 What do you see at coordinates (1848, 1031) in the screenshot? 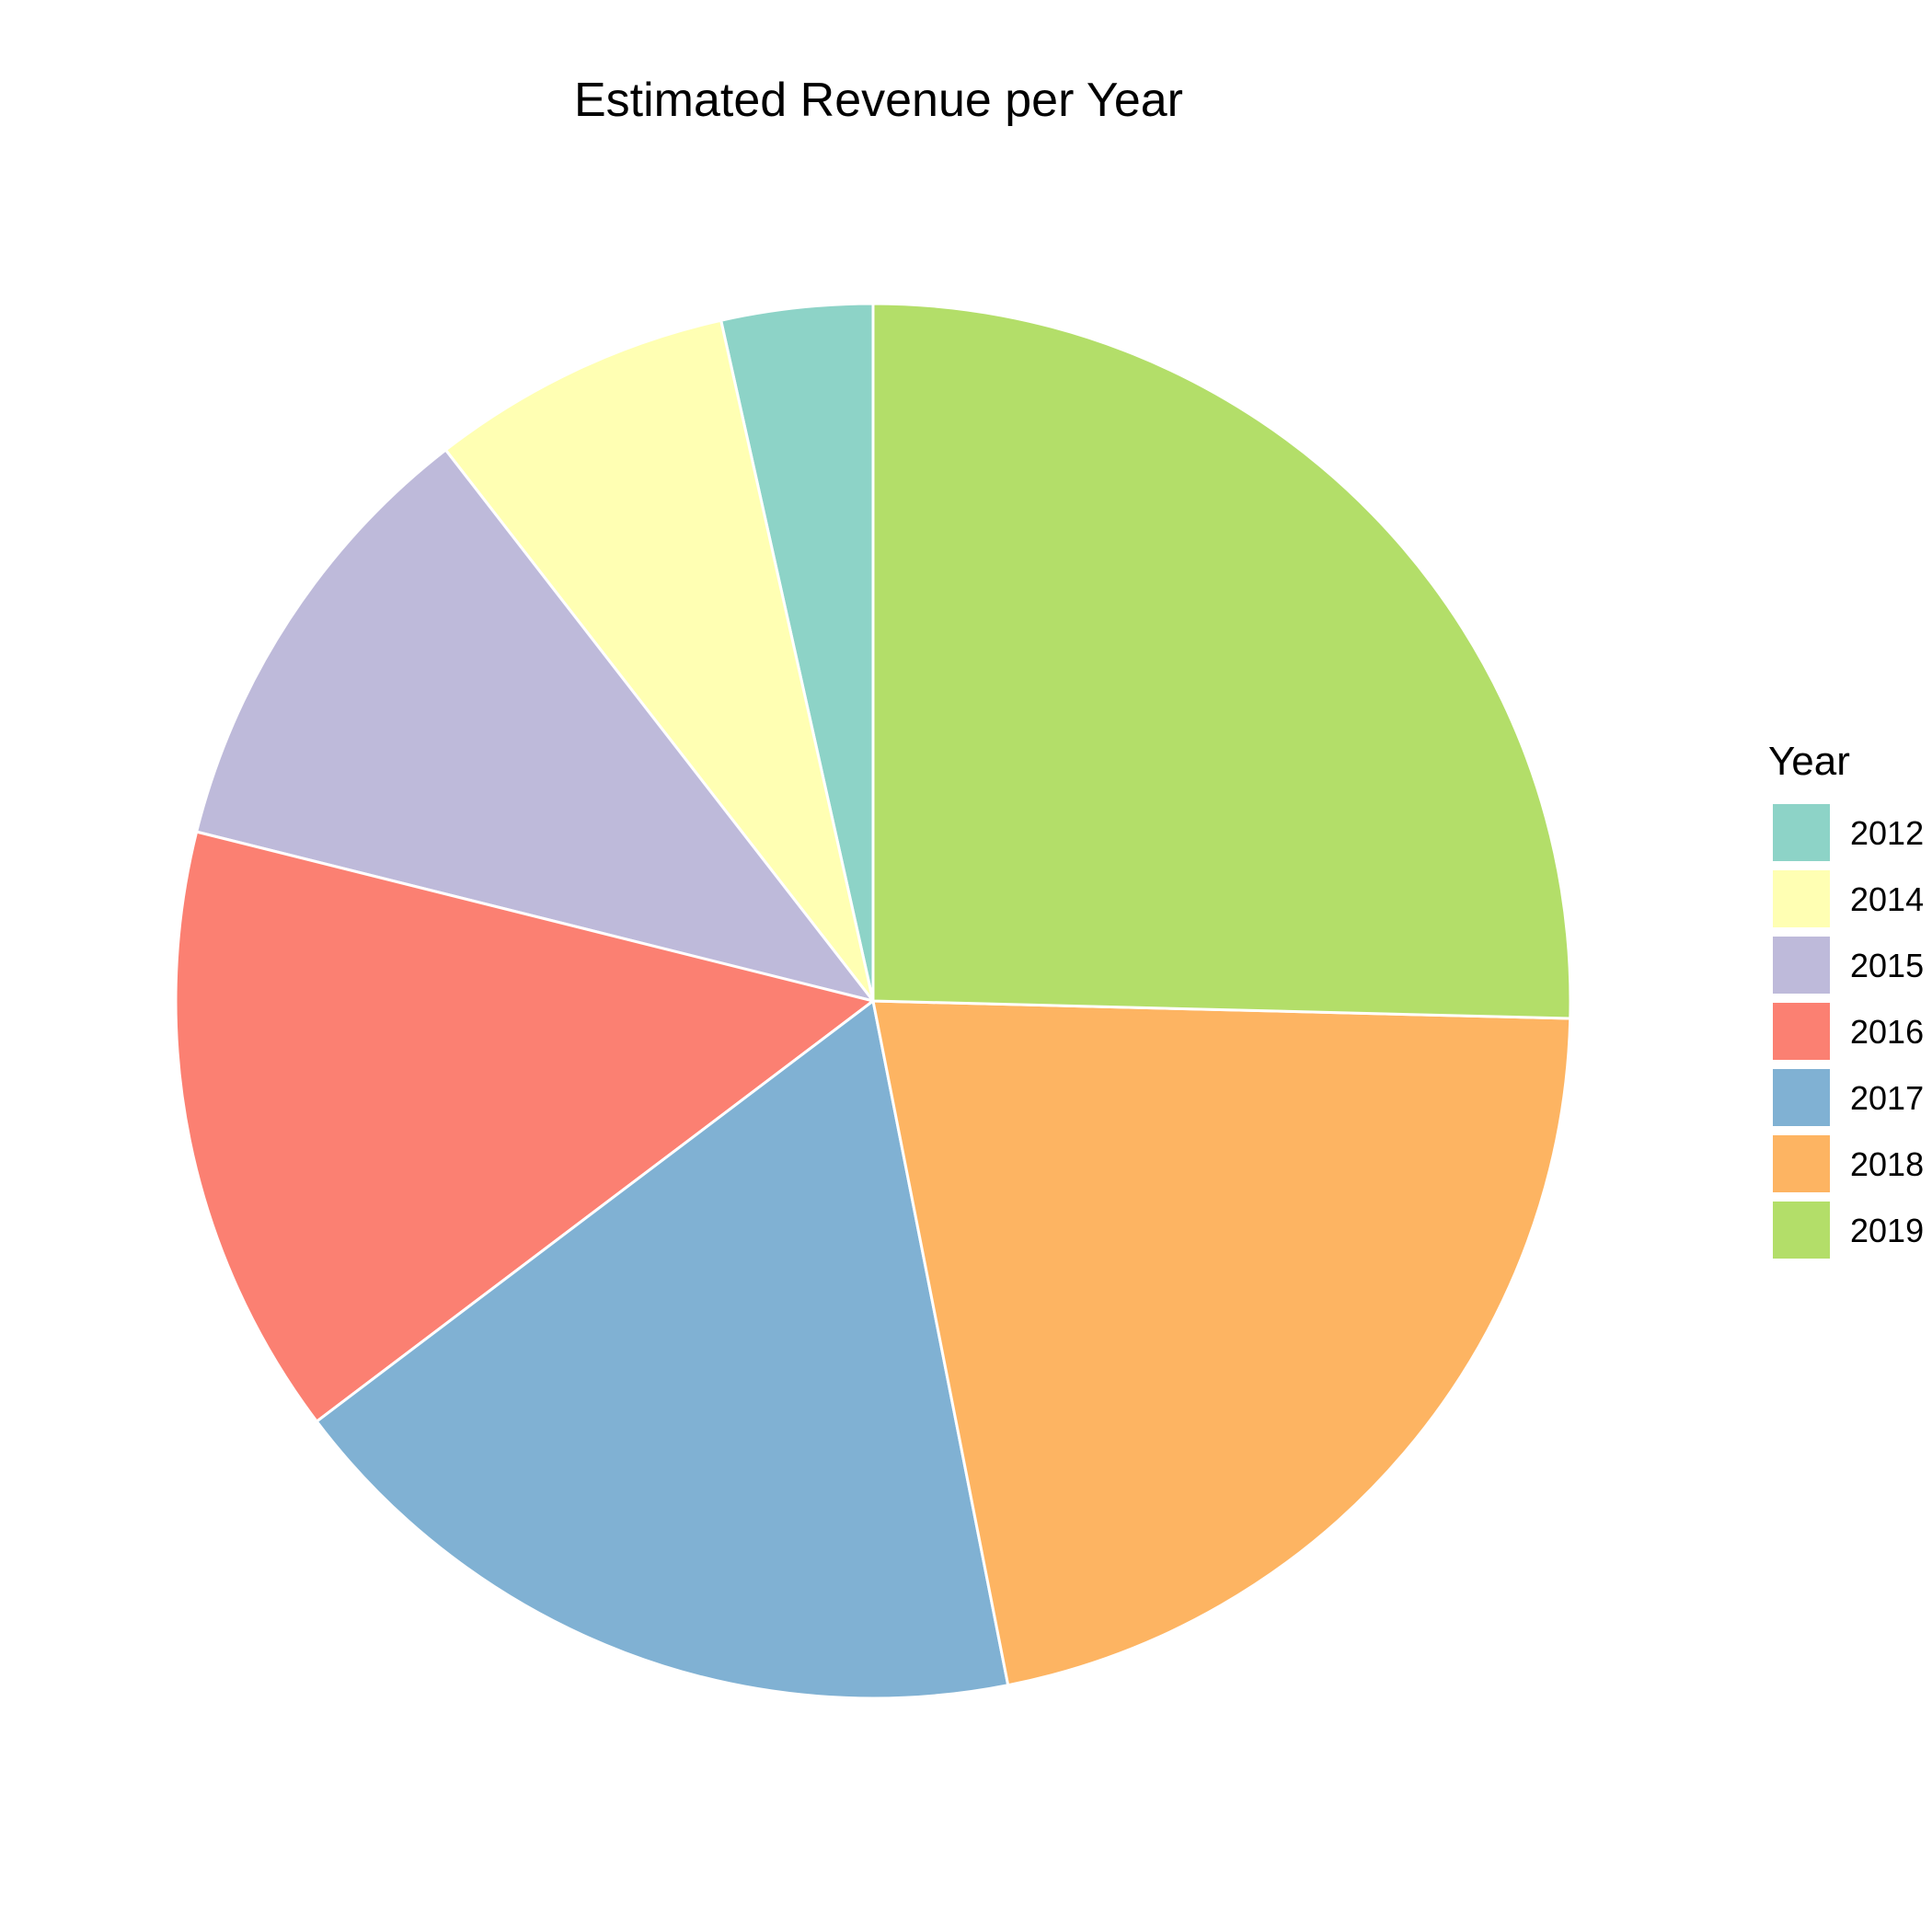
I see `legend-items: 2012 2014 2015 2016 2017 2018 2019` at bounding box center [1848, 1031].